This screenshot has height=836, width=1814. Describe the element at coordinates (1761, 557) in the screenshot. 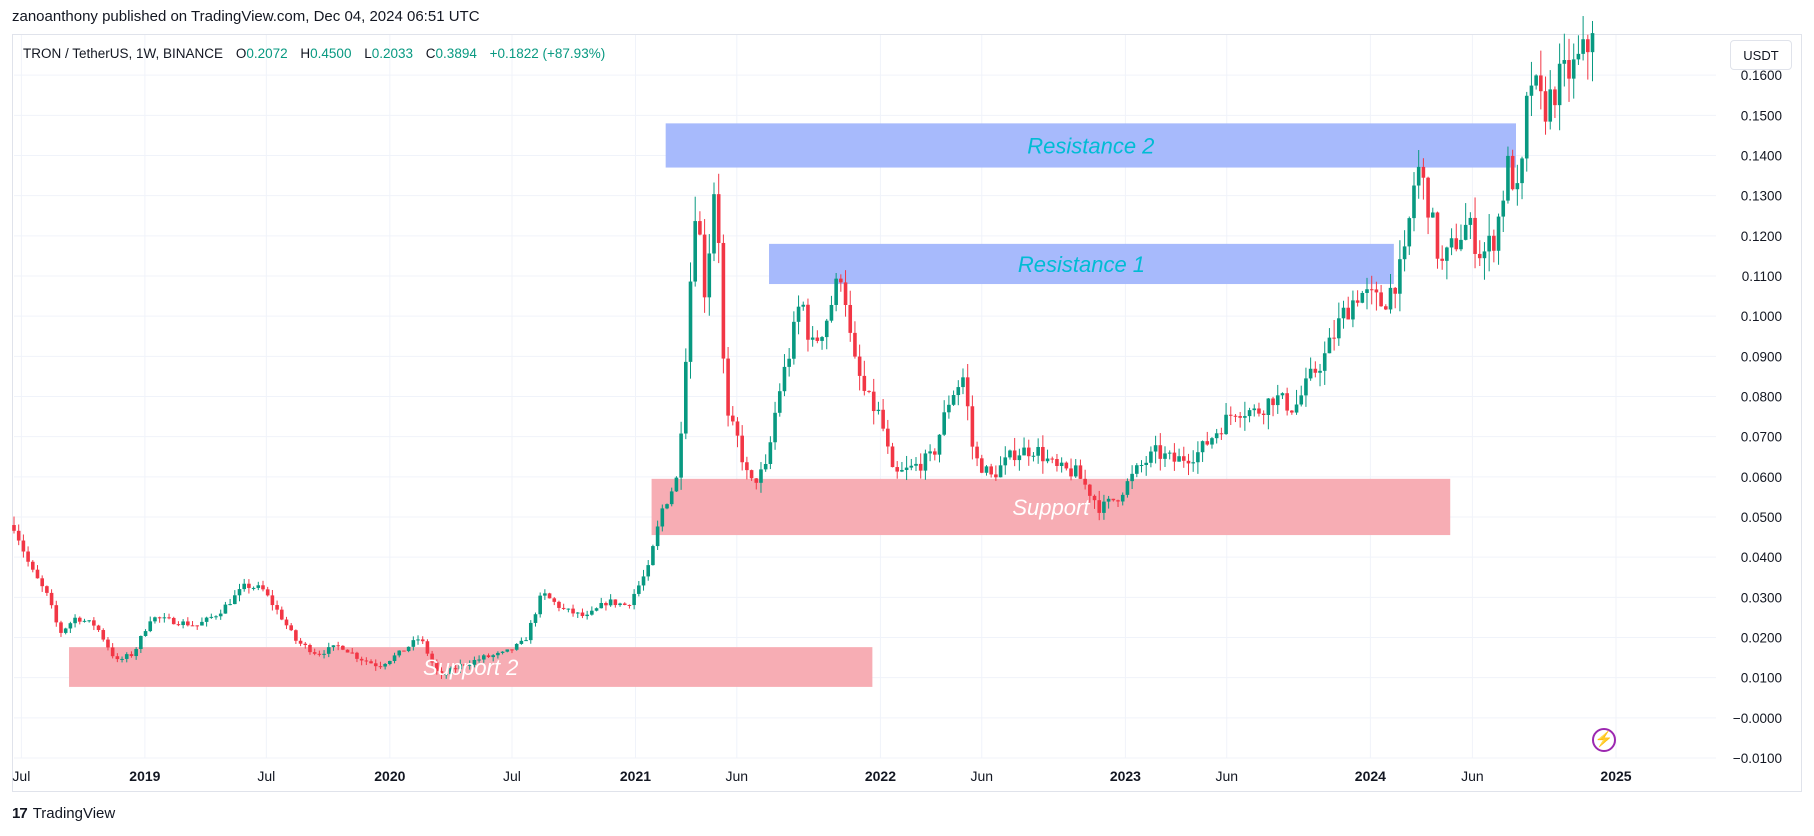

I see `y-tick-label: 0.0400` at that location.